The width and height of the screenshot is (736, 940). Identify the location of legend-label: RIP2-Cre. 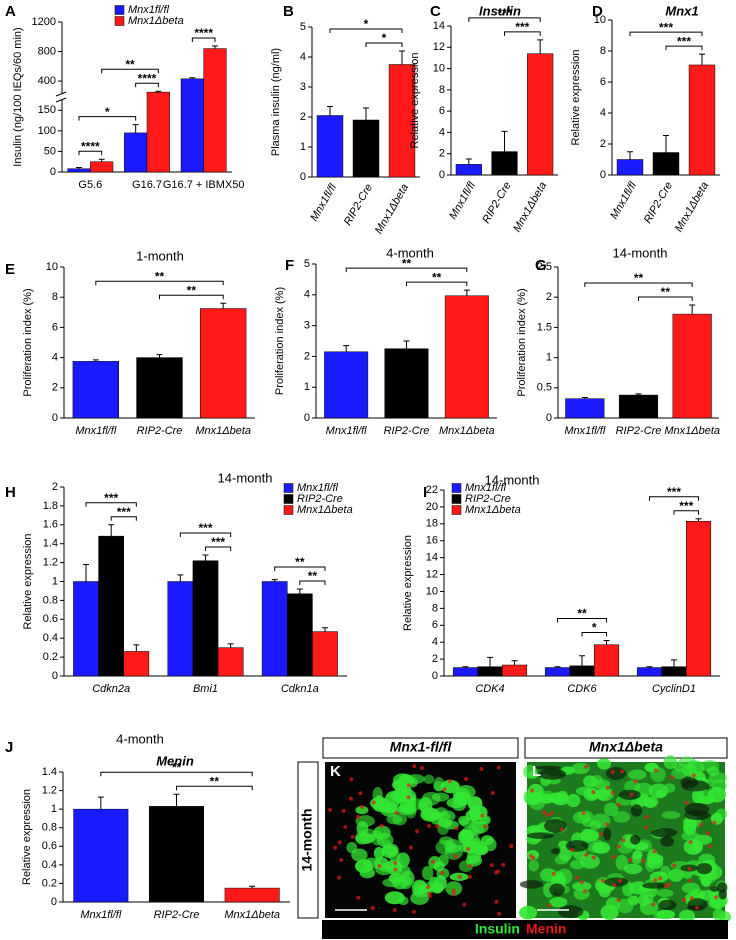
(320, 499).